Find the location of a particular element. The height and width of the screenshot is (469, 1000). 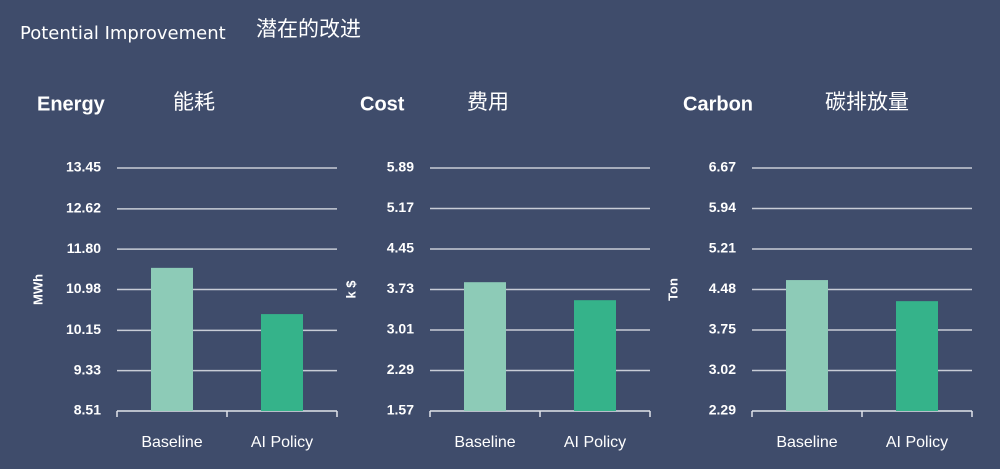

chart-subtitle: 能耗 is located at coordinates (194, 102).